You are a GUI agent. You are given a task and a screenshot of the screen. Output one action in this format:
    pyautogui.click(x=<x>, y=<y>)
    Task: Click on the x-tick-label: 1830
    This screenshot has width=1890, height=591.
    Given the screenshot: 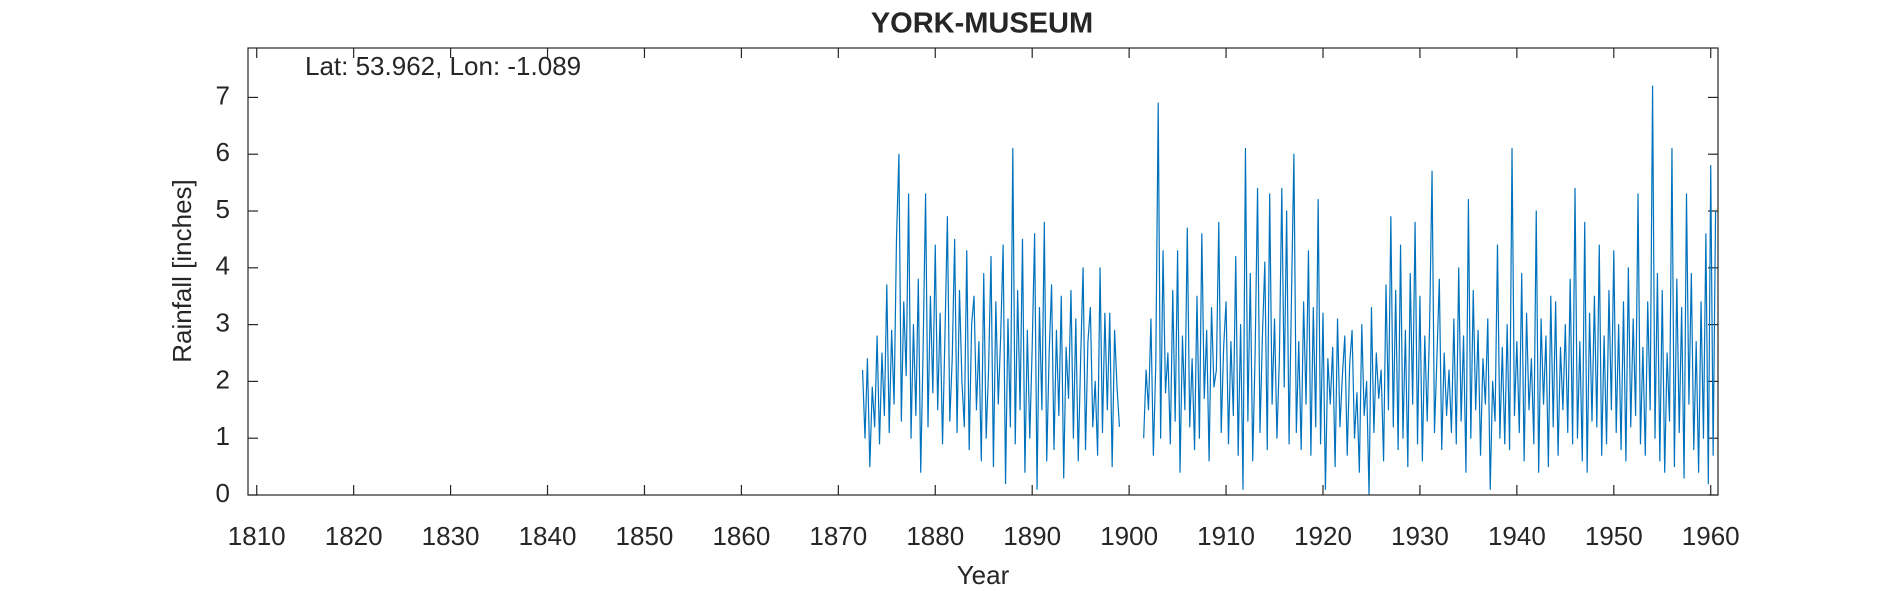 What is the action you would take?
    pyautogui.click(x=451, y=536)
    